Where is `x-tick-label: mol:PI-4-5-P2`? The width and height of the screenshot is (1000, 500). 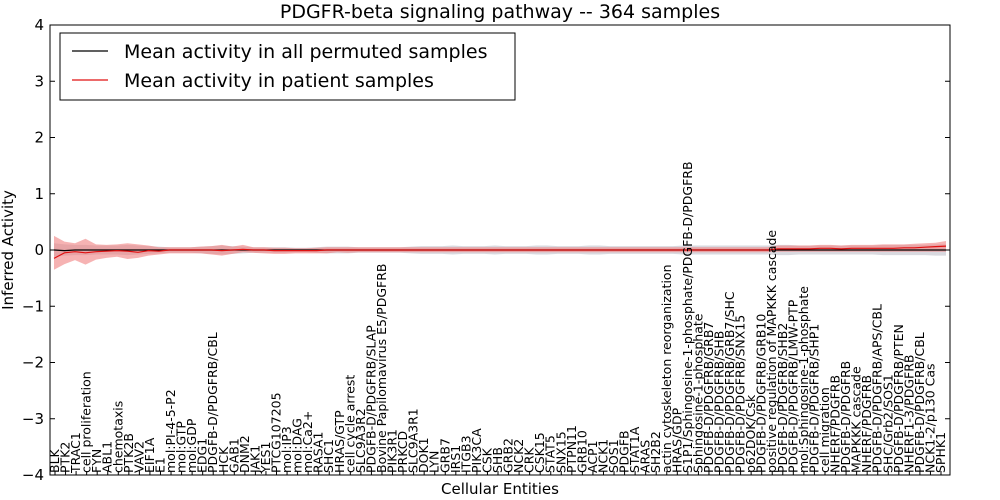
x-tick-label: mol:PI-4-5-P2 is located at coordinates (170, 431).